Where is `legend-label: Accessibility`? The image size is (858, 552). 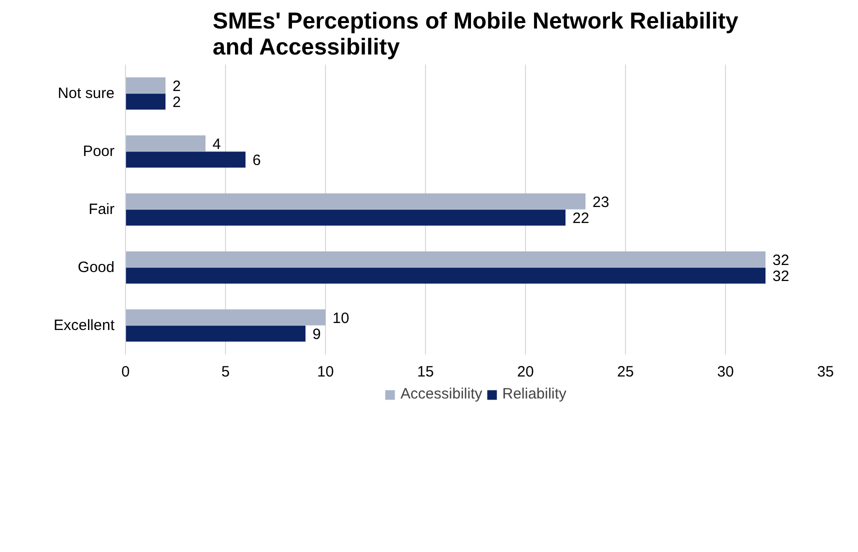 legend-label: Accessibility is located at coordinates (441, 394).